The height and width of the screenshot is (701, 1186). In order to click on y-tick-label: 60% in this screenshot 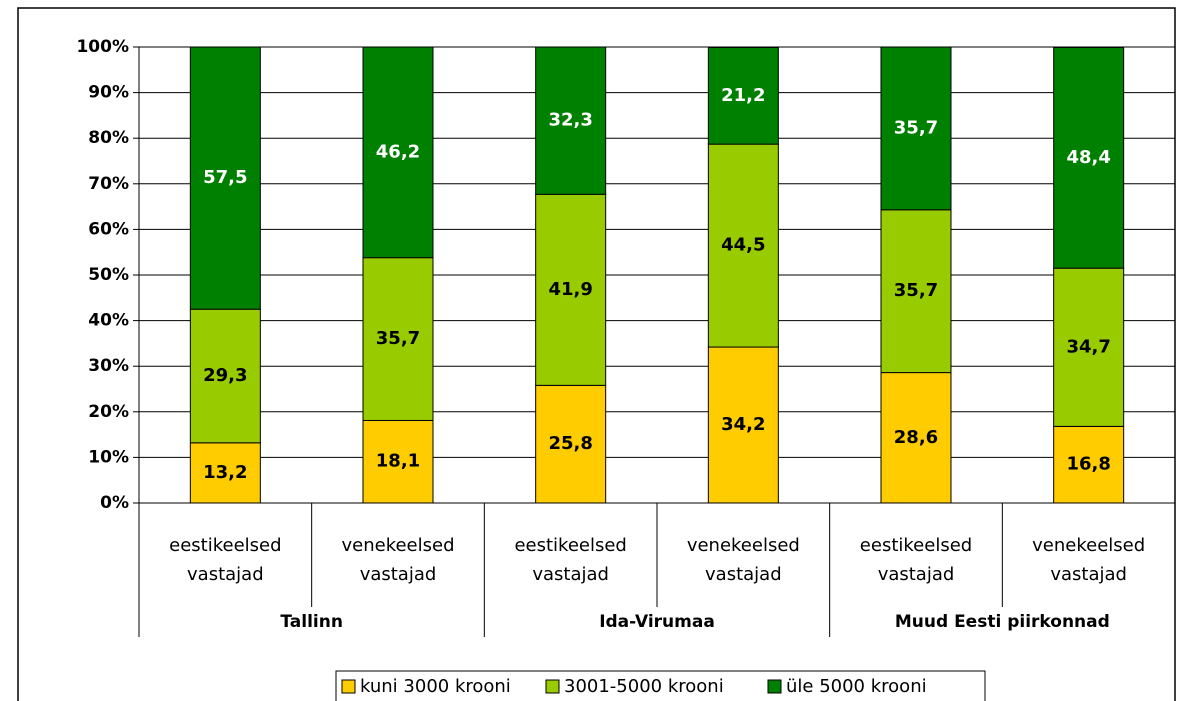, I will do `click(108, 229)`.